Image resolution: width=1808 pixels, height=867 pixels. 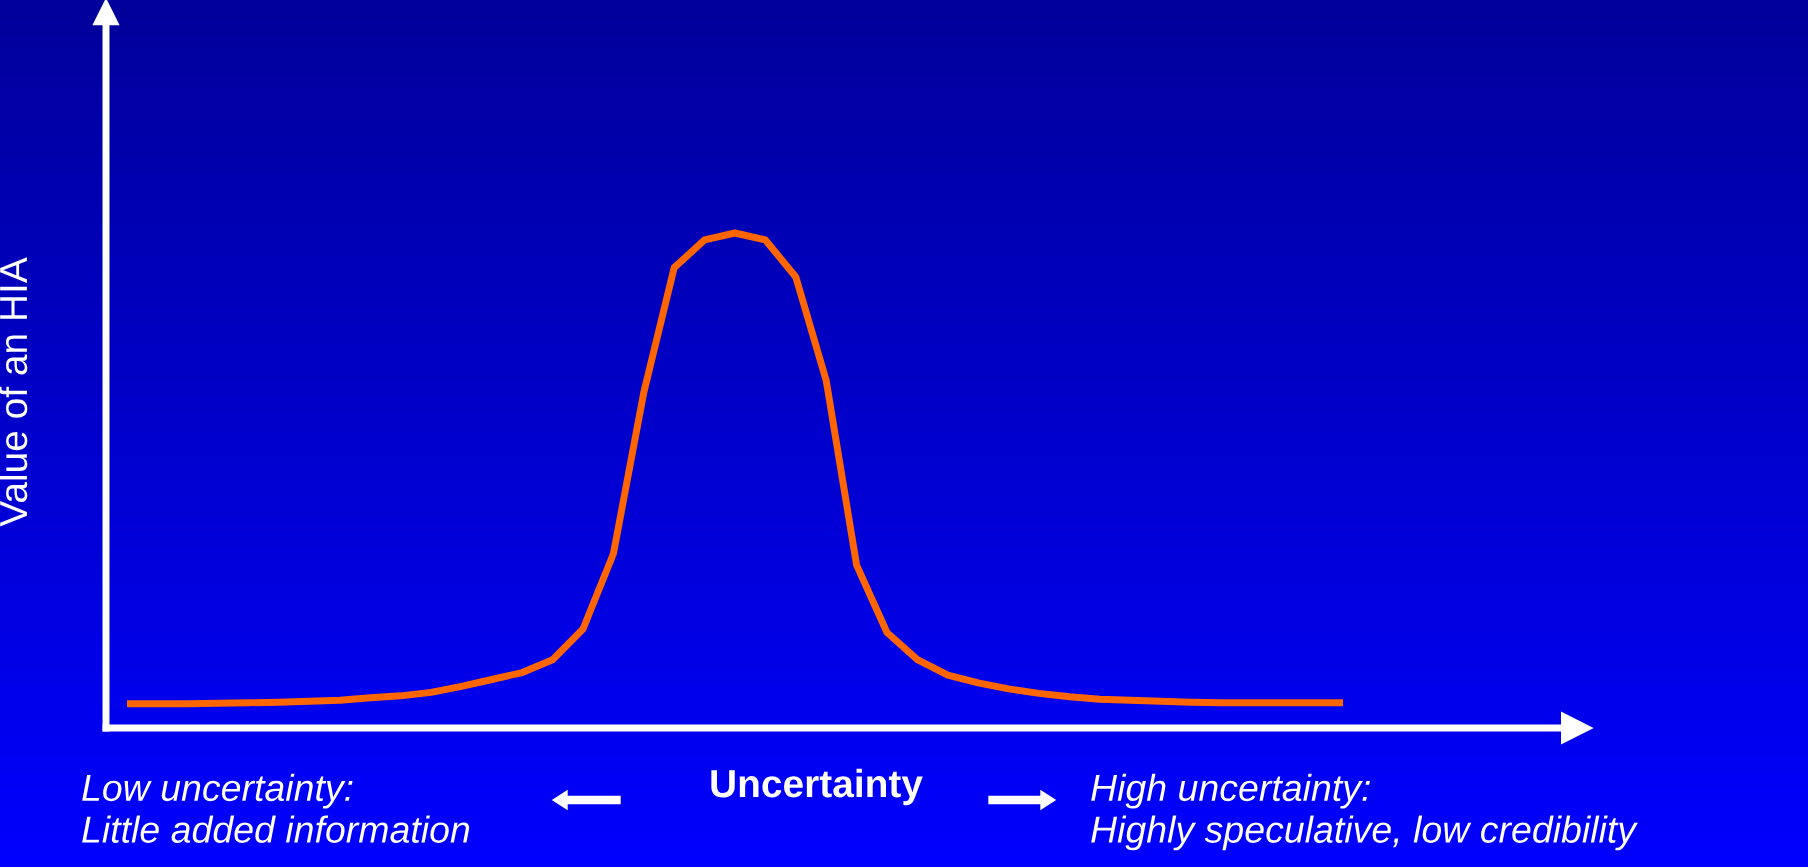 I want to click on x-axis-title: Uncertainty, so click(x=817, y=787).